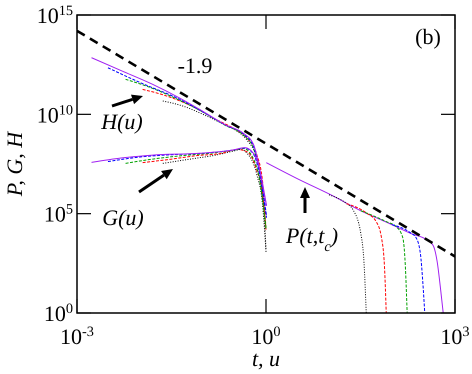  What do you see at coordinates (54, 115) in the screenshot?
I see `y-tick-label: 10$^{10}$` at bounding box center [54, 115].